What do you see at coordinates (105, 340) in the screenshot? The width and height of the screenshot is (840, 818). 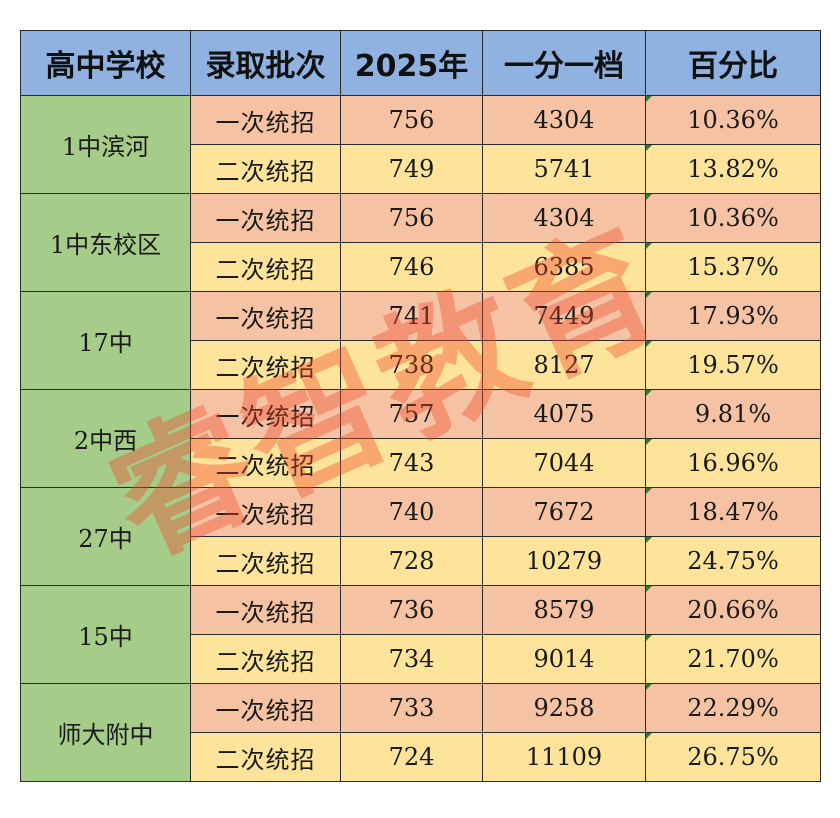 I see `school-name-cell: 17中` at bounding box center [105, 340].